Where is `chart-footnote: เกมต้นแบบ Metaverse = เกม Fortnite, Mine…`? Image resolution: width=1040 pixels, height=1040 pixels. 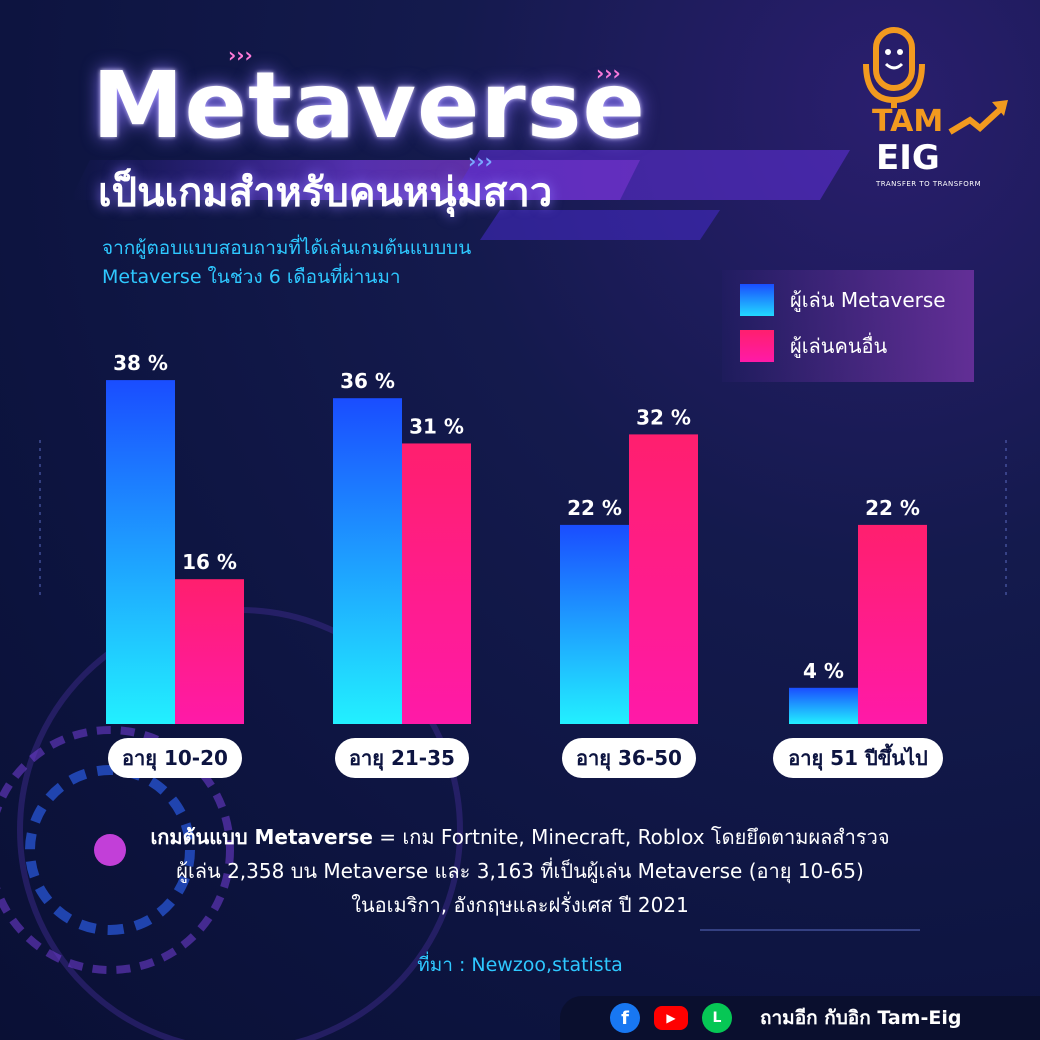 chart-footnote: เกมต้นแบบ Metaverse = เกม Fortnite, Mine… is located at coordinates (520, 871).